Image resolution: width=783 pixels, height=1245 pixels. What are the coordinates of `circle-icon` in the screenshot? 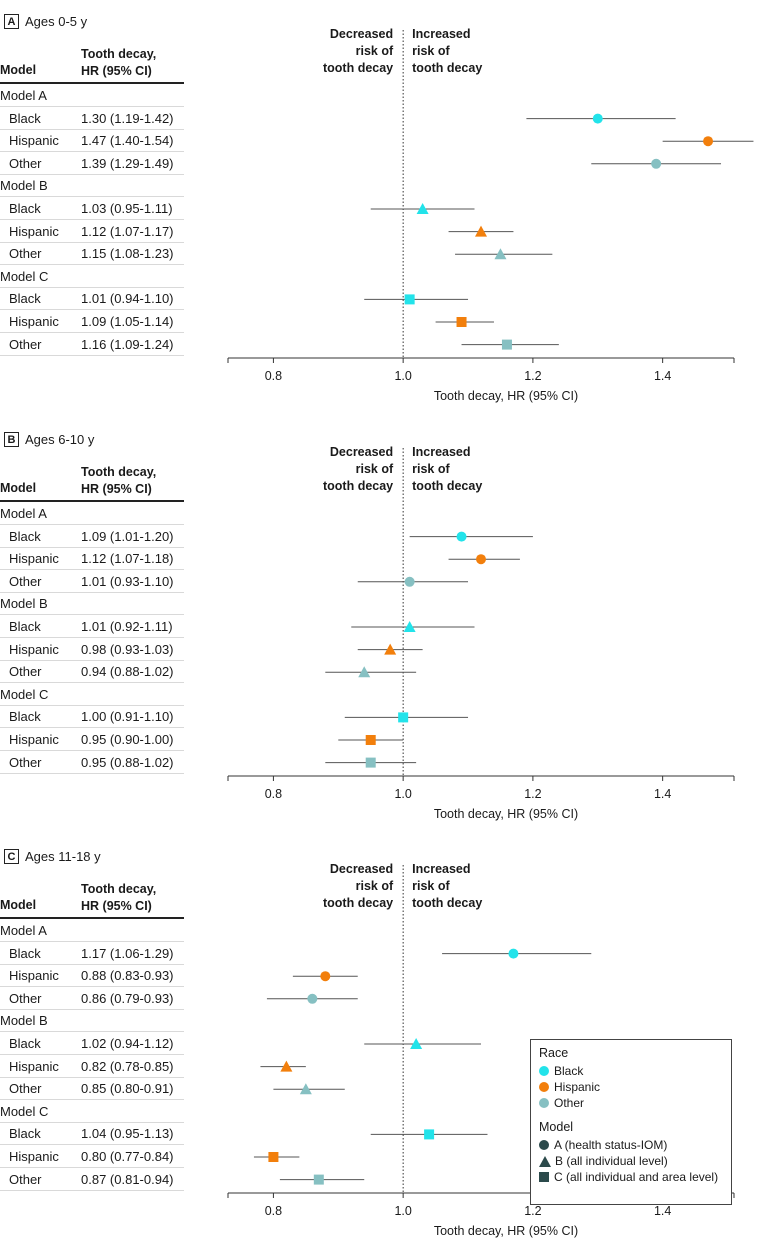 It's located at (544, 1103).